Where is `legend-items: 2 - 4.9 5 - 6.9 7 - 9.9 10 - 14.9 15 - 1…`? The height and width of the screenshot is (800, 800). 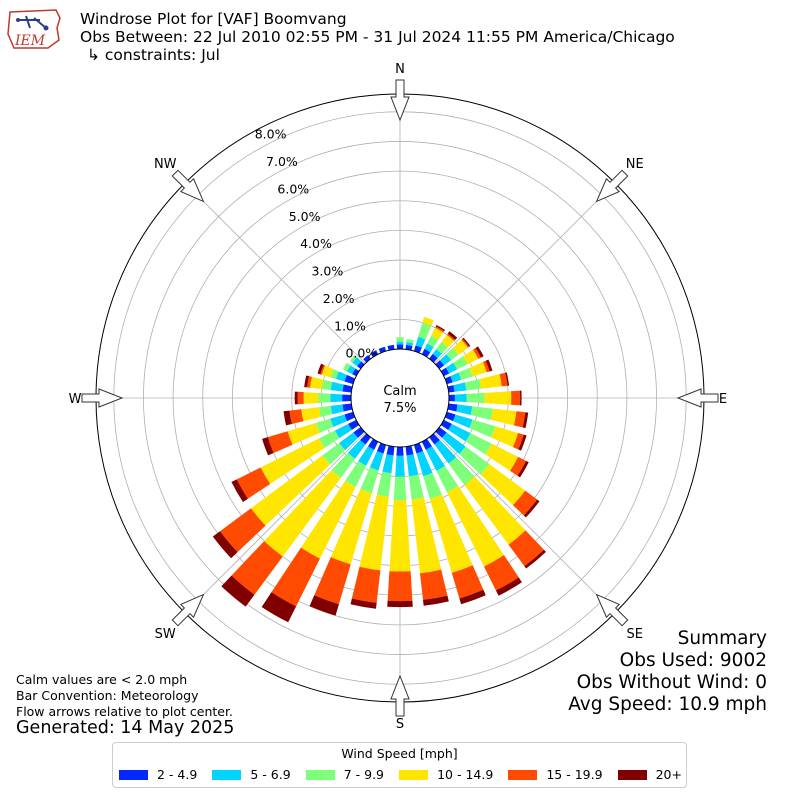 legend-items: 2 - 4.9 5 - 6.9 7 - 9.9 10 - 14.9 15 - 1… is located at coordinates (400, 774).